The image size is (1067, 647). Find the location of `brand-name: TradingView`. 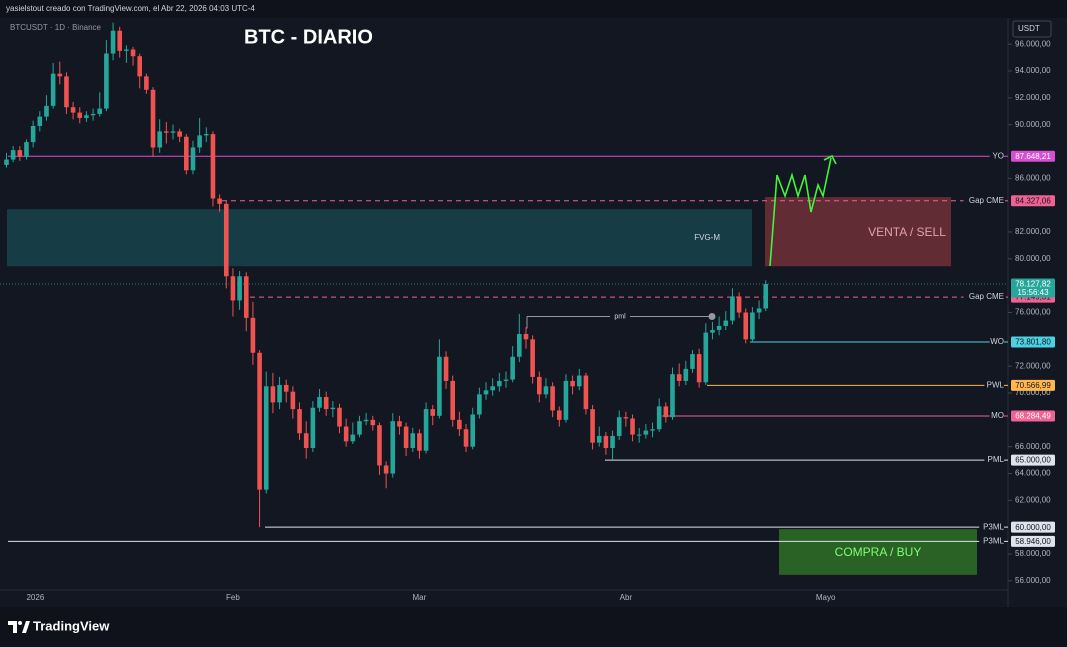

brand-name: TradingView is located at coordinates (71, 625).